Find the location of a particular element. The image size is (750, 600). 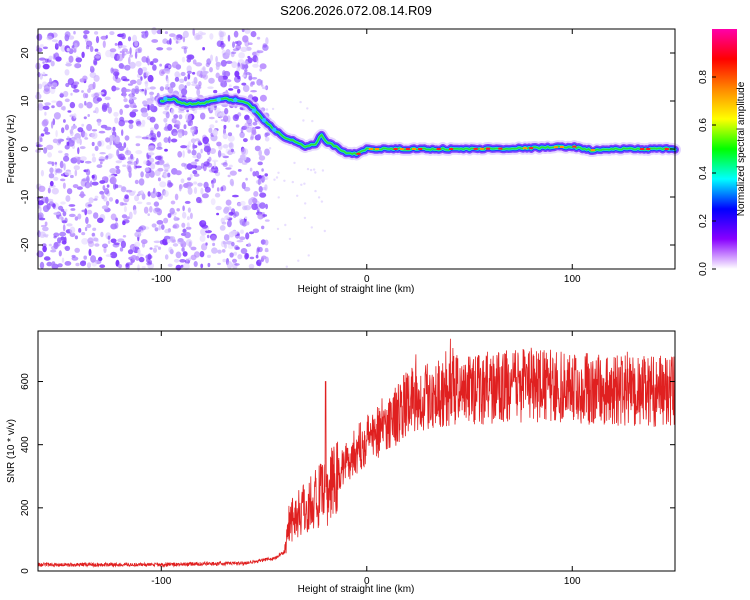

y-tick-label: 0 is located at coordinates (25, 571).